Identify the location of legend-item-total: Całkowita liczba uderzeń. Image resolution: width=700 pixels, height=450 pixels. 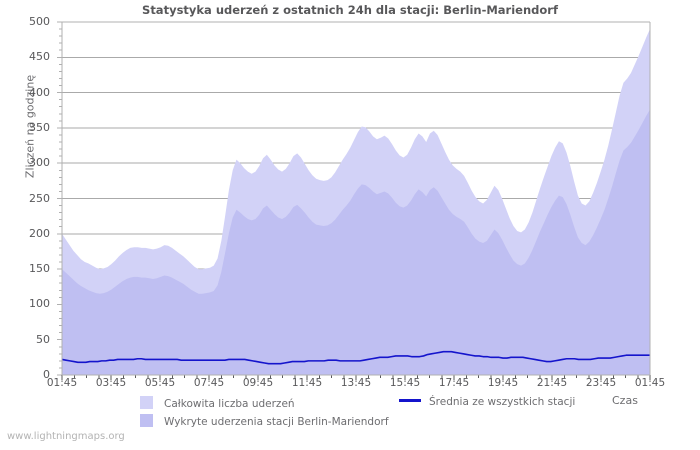
(217, 403).